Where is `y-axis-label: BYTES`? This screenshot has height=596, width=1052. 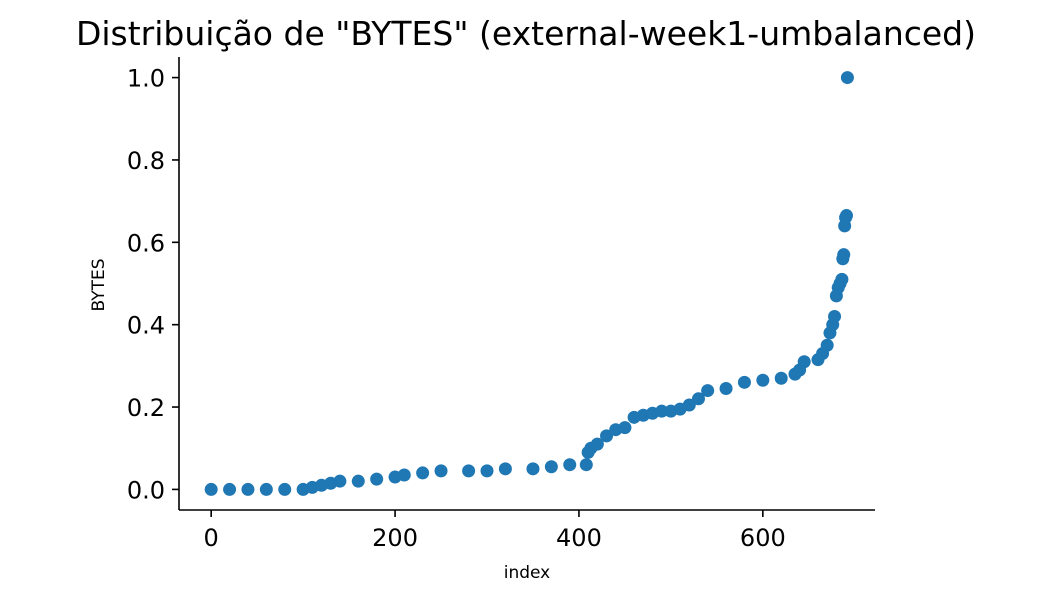 y-axis-label: BYTES is located at coordinates (99, 284).